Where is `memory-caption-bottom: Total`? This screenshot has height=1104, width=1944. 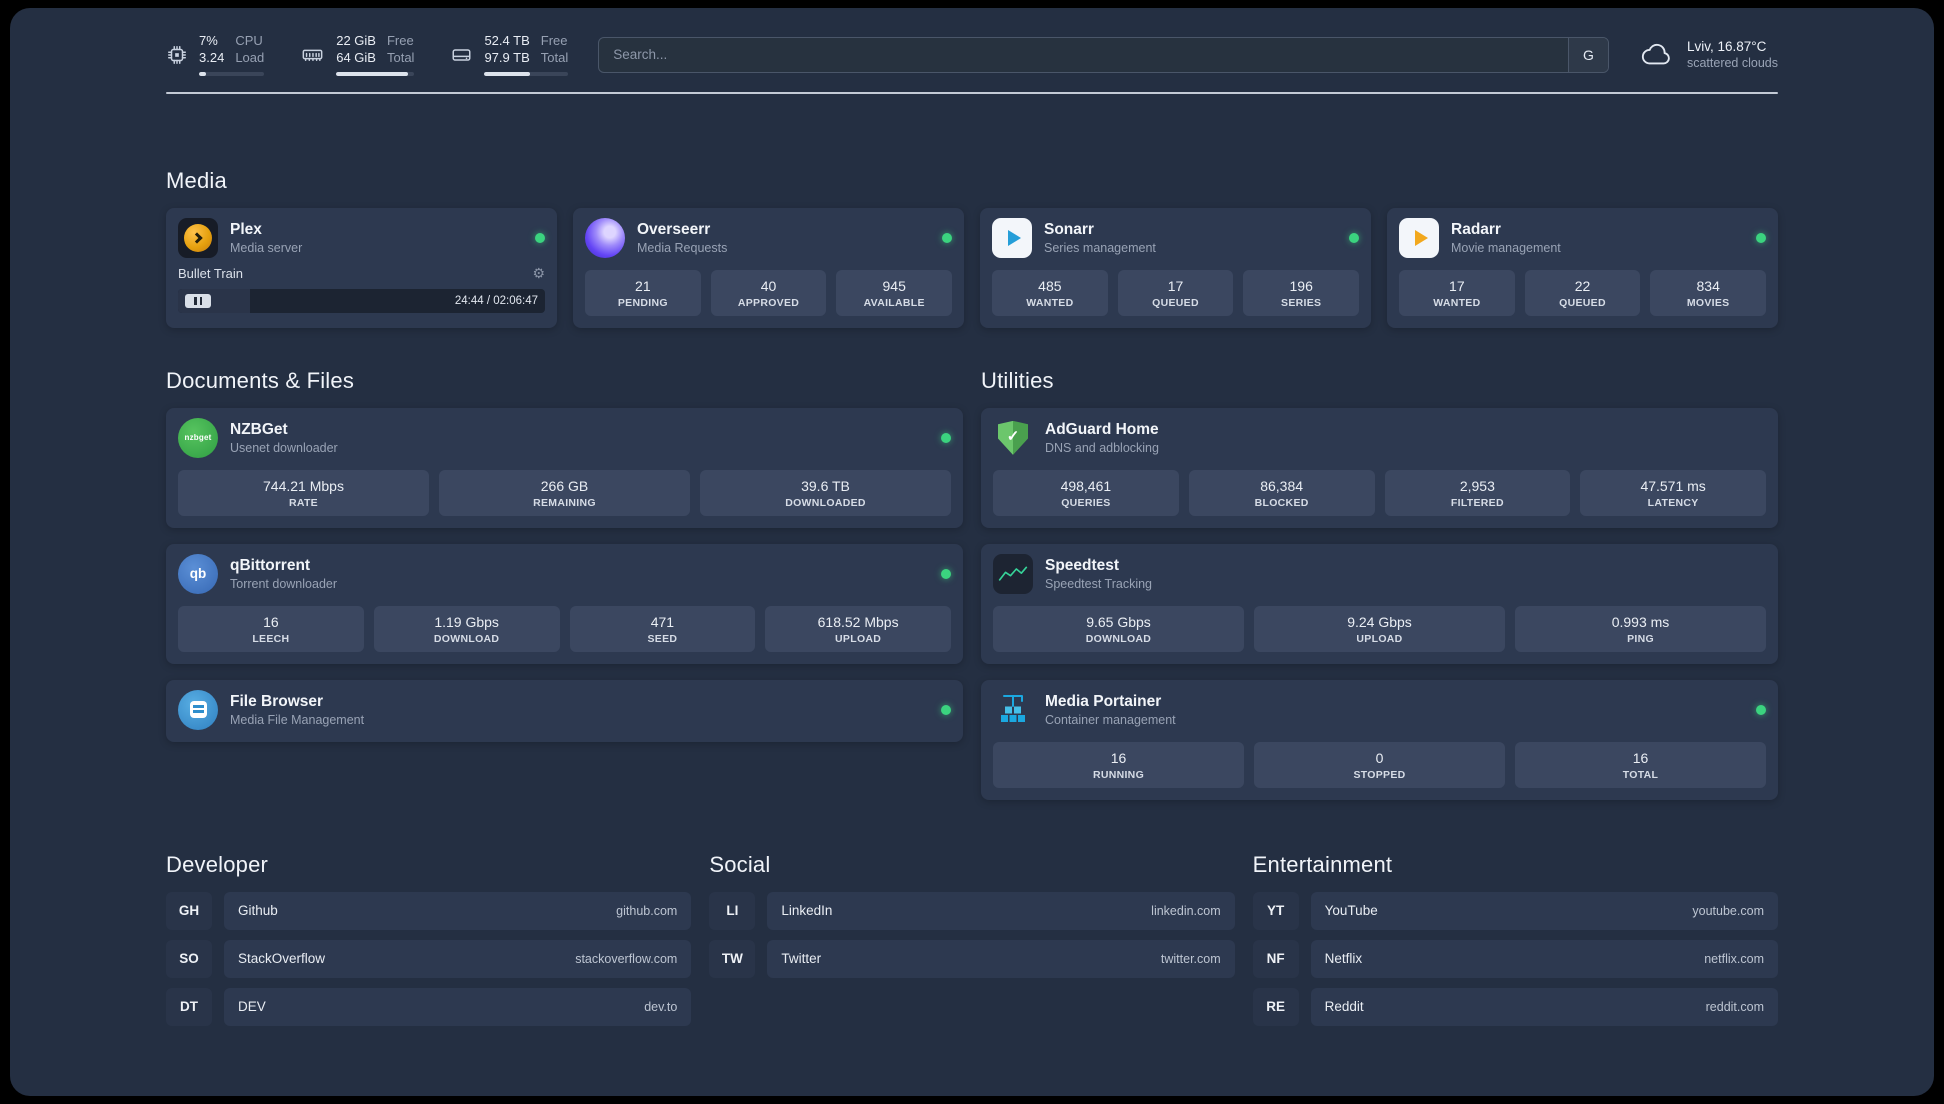 memory-caption-bottom: Total is located at coordinates (400, 57).